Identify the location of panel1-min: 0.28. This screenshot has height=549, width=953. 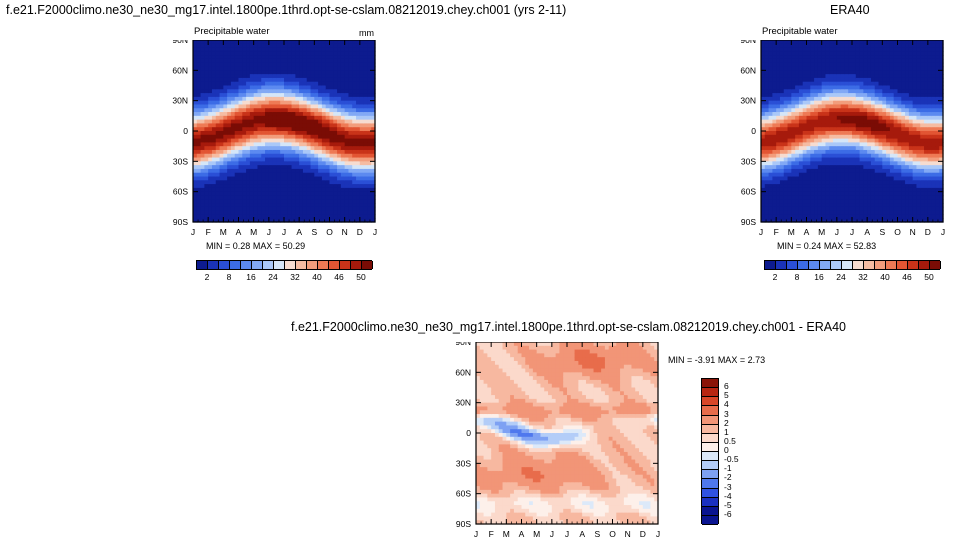
(241, 246).